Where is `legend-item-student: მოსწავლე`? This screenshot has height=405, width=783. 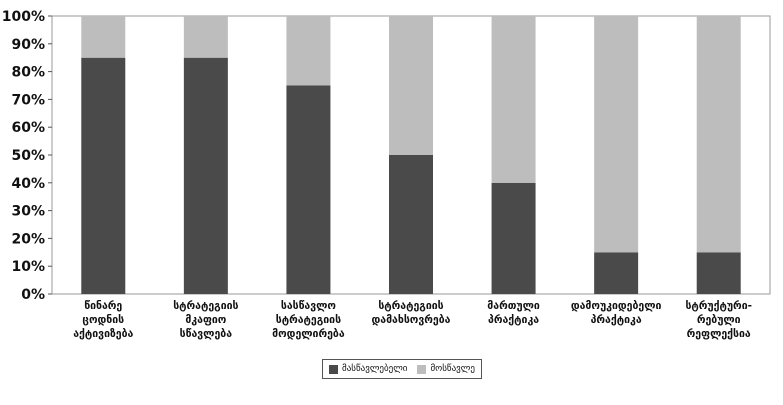 legend-item-student: მოსწავლე is located at coordinates (446, 369).